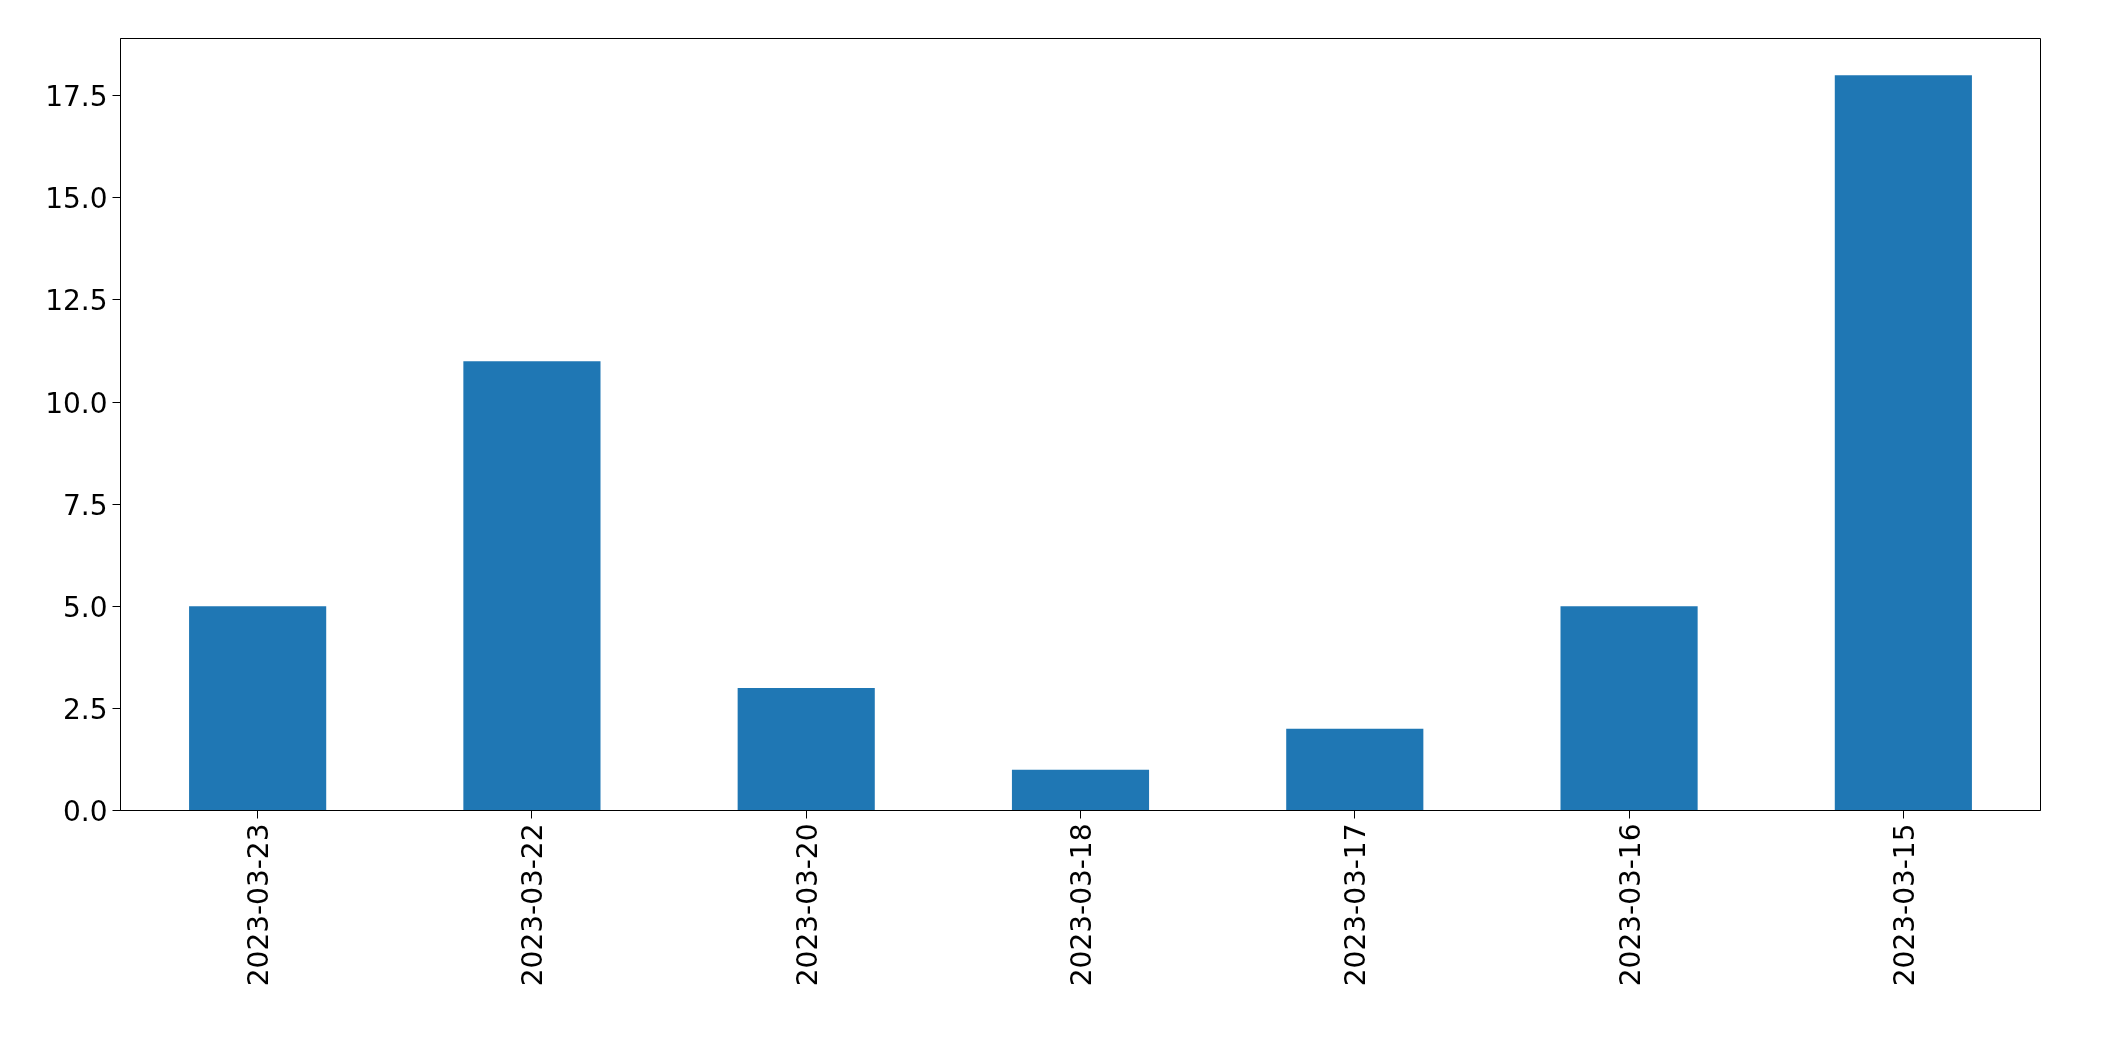  I want to click on y-tick-label: 2.5, so click(85, 709).